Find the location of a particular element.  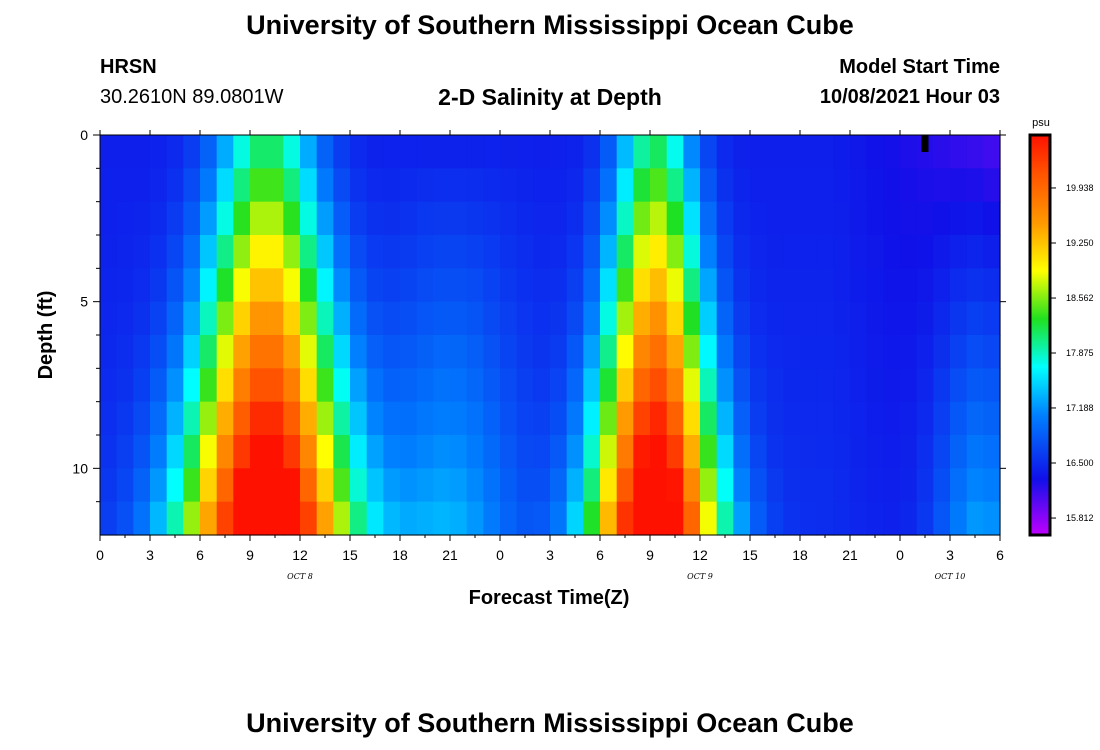

colorbar-tick-label: 19.250 is located at coordinates (1080, 243).